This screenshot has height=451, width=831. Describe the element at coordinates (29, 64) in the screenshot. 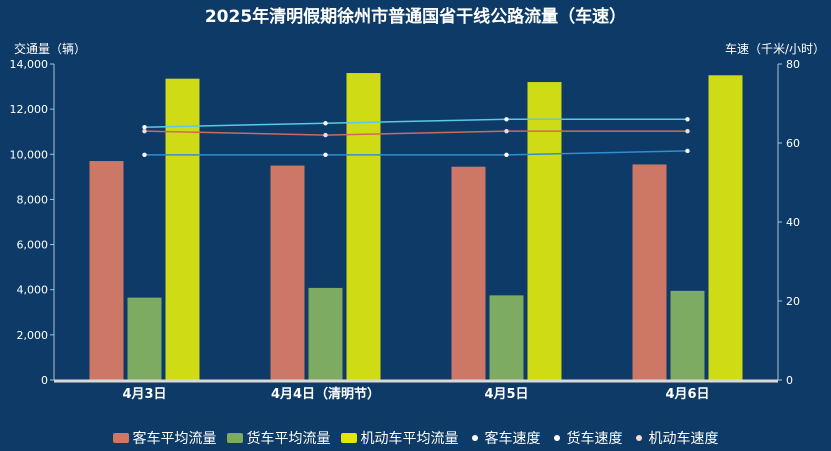

I see `y-tick-label-left: 14,000` at that location.